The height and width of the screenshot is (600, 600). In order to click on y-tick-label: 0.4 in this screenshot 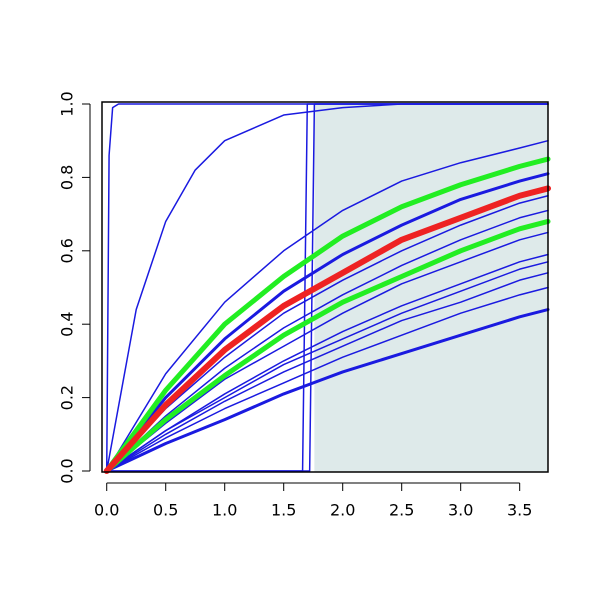, I will do `click(67, 323)`.